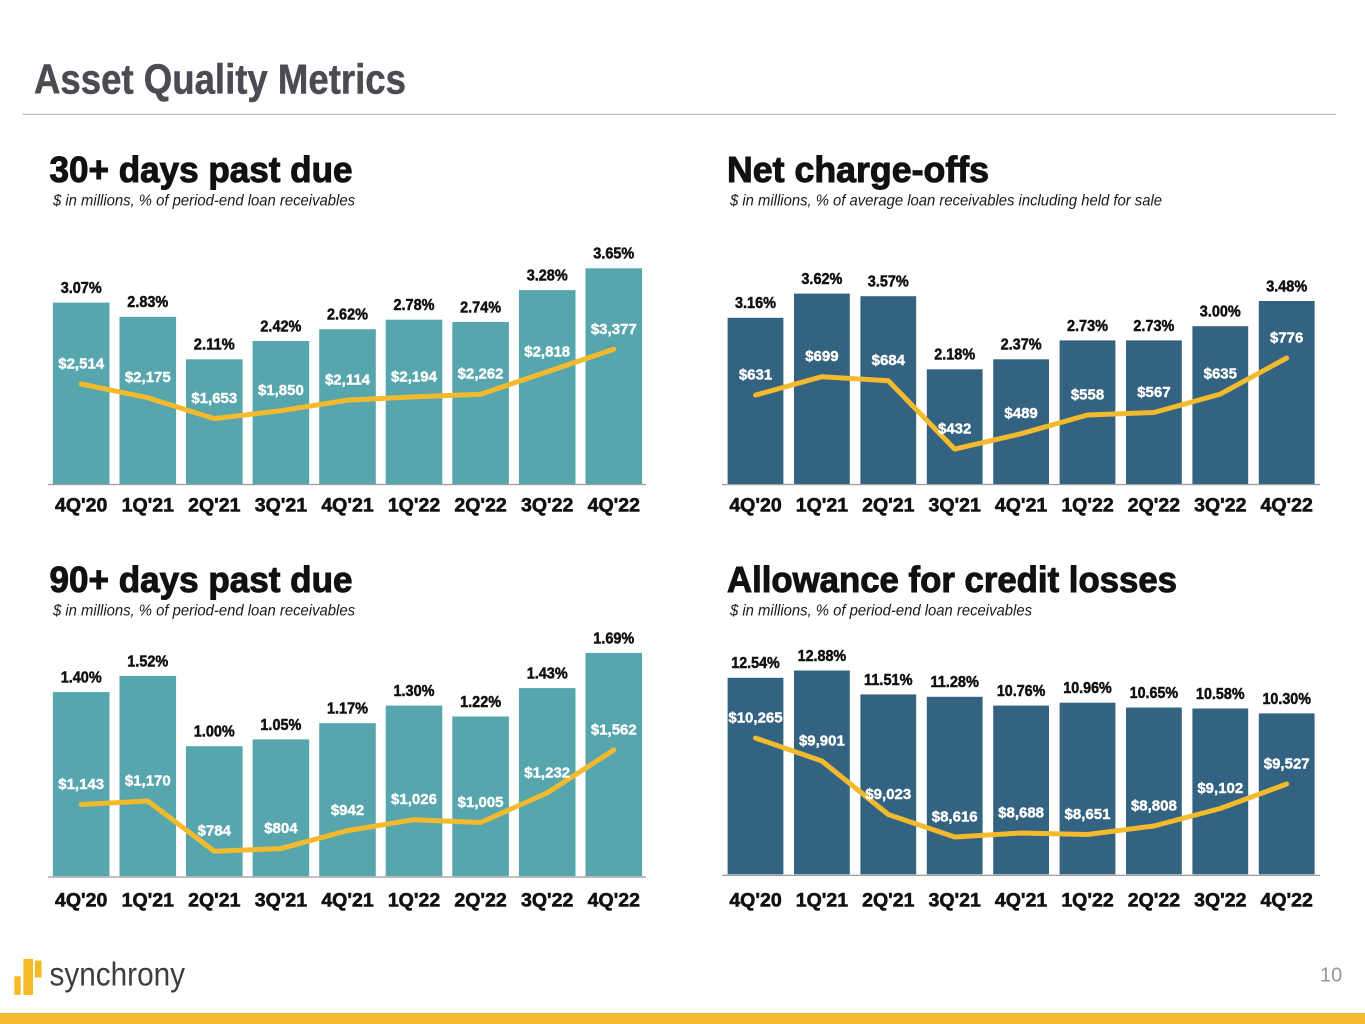 The image size is (1365, 1024). Describe the element at coordinates (280, 725) in the screenshot. I see `svg-text: 1.05%` at that location.